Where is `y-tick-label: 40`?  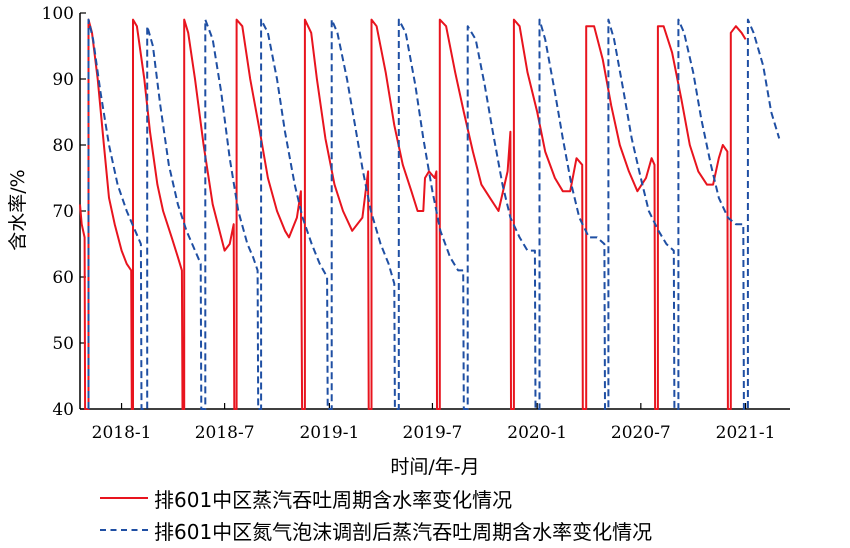
y-tick-label: 40 is located at coordinates (63, 410).